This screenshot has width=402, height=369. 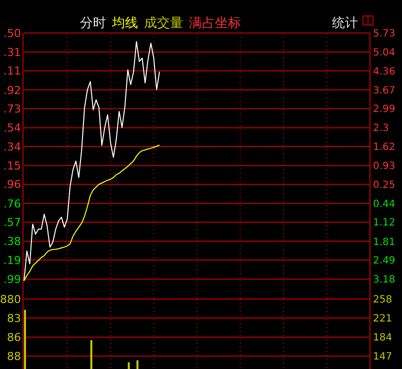 I want to click on line-series, so click(x=92, y=213).